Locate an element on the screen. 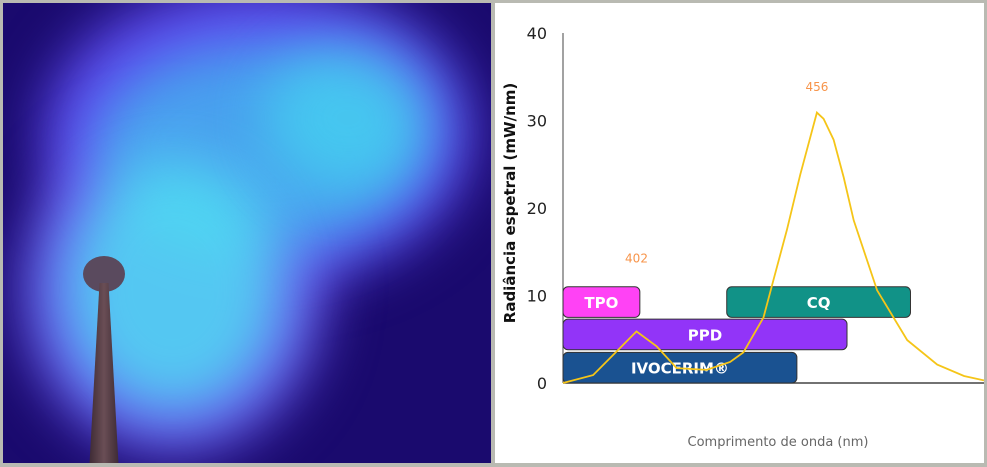 This screenshot has height=467, width=987. y-tick-label: 20 is located at coordinates (537, 208).